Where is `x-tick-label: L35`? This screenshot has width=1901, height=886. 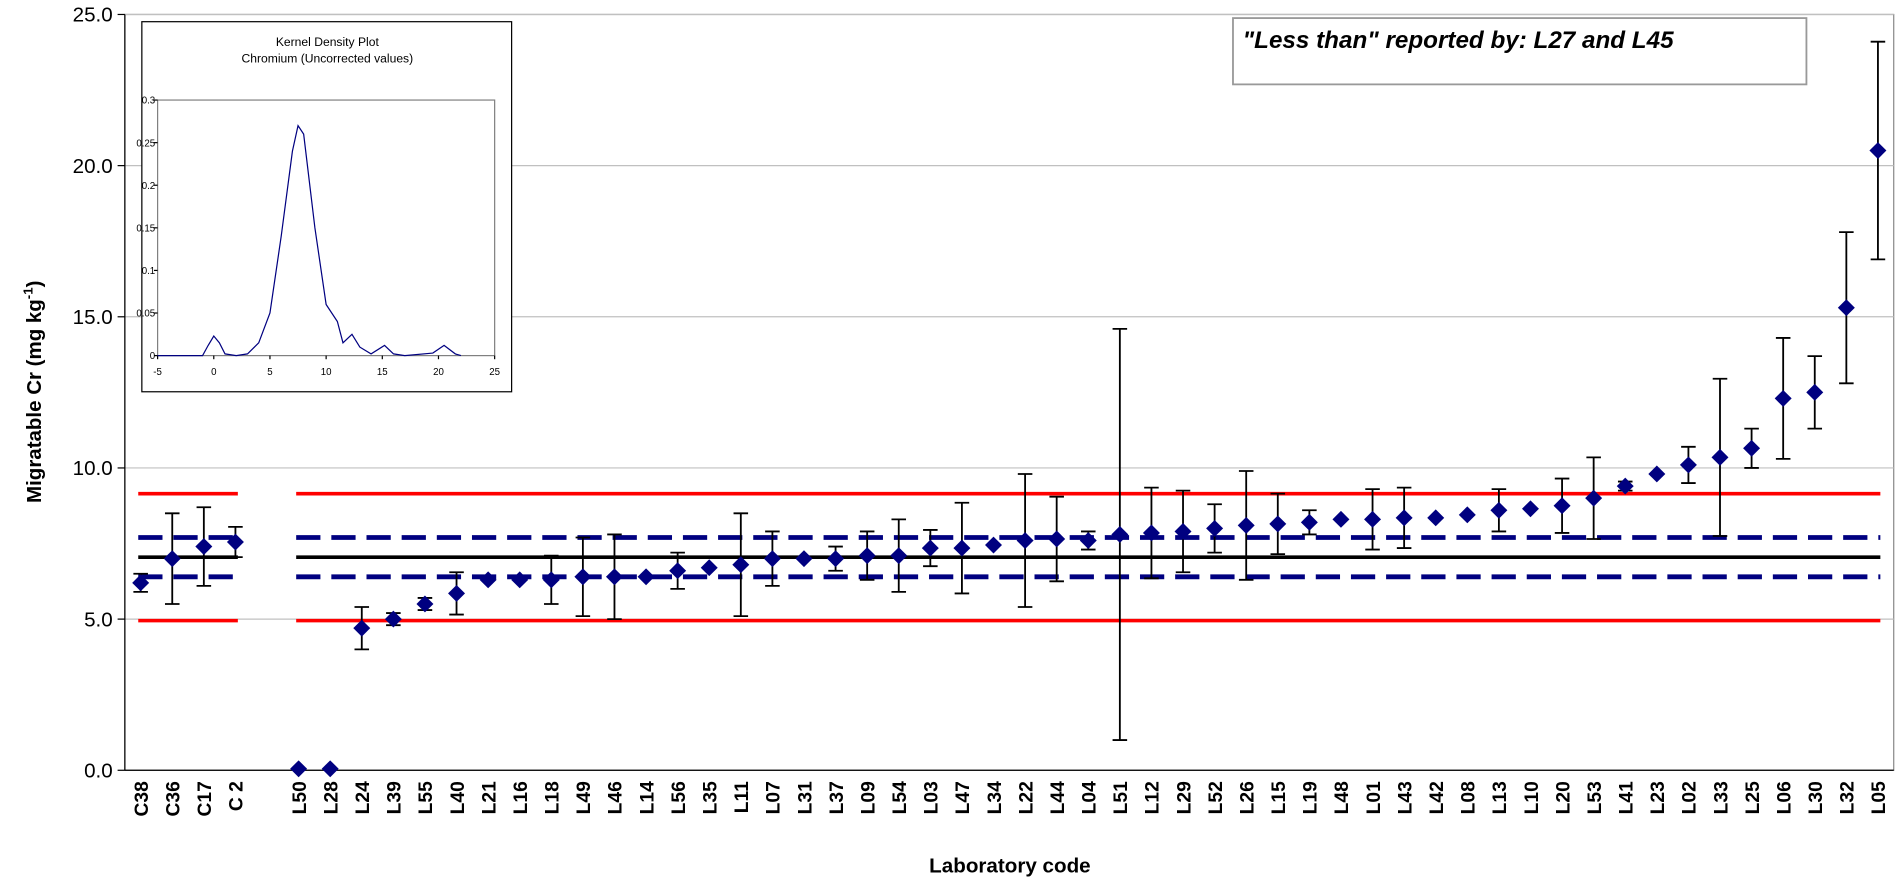 x-tick-label: L35 is located at coordinates (710, 797).